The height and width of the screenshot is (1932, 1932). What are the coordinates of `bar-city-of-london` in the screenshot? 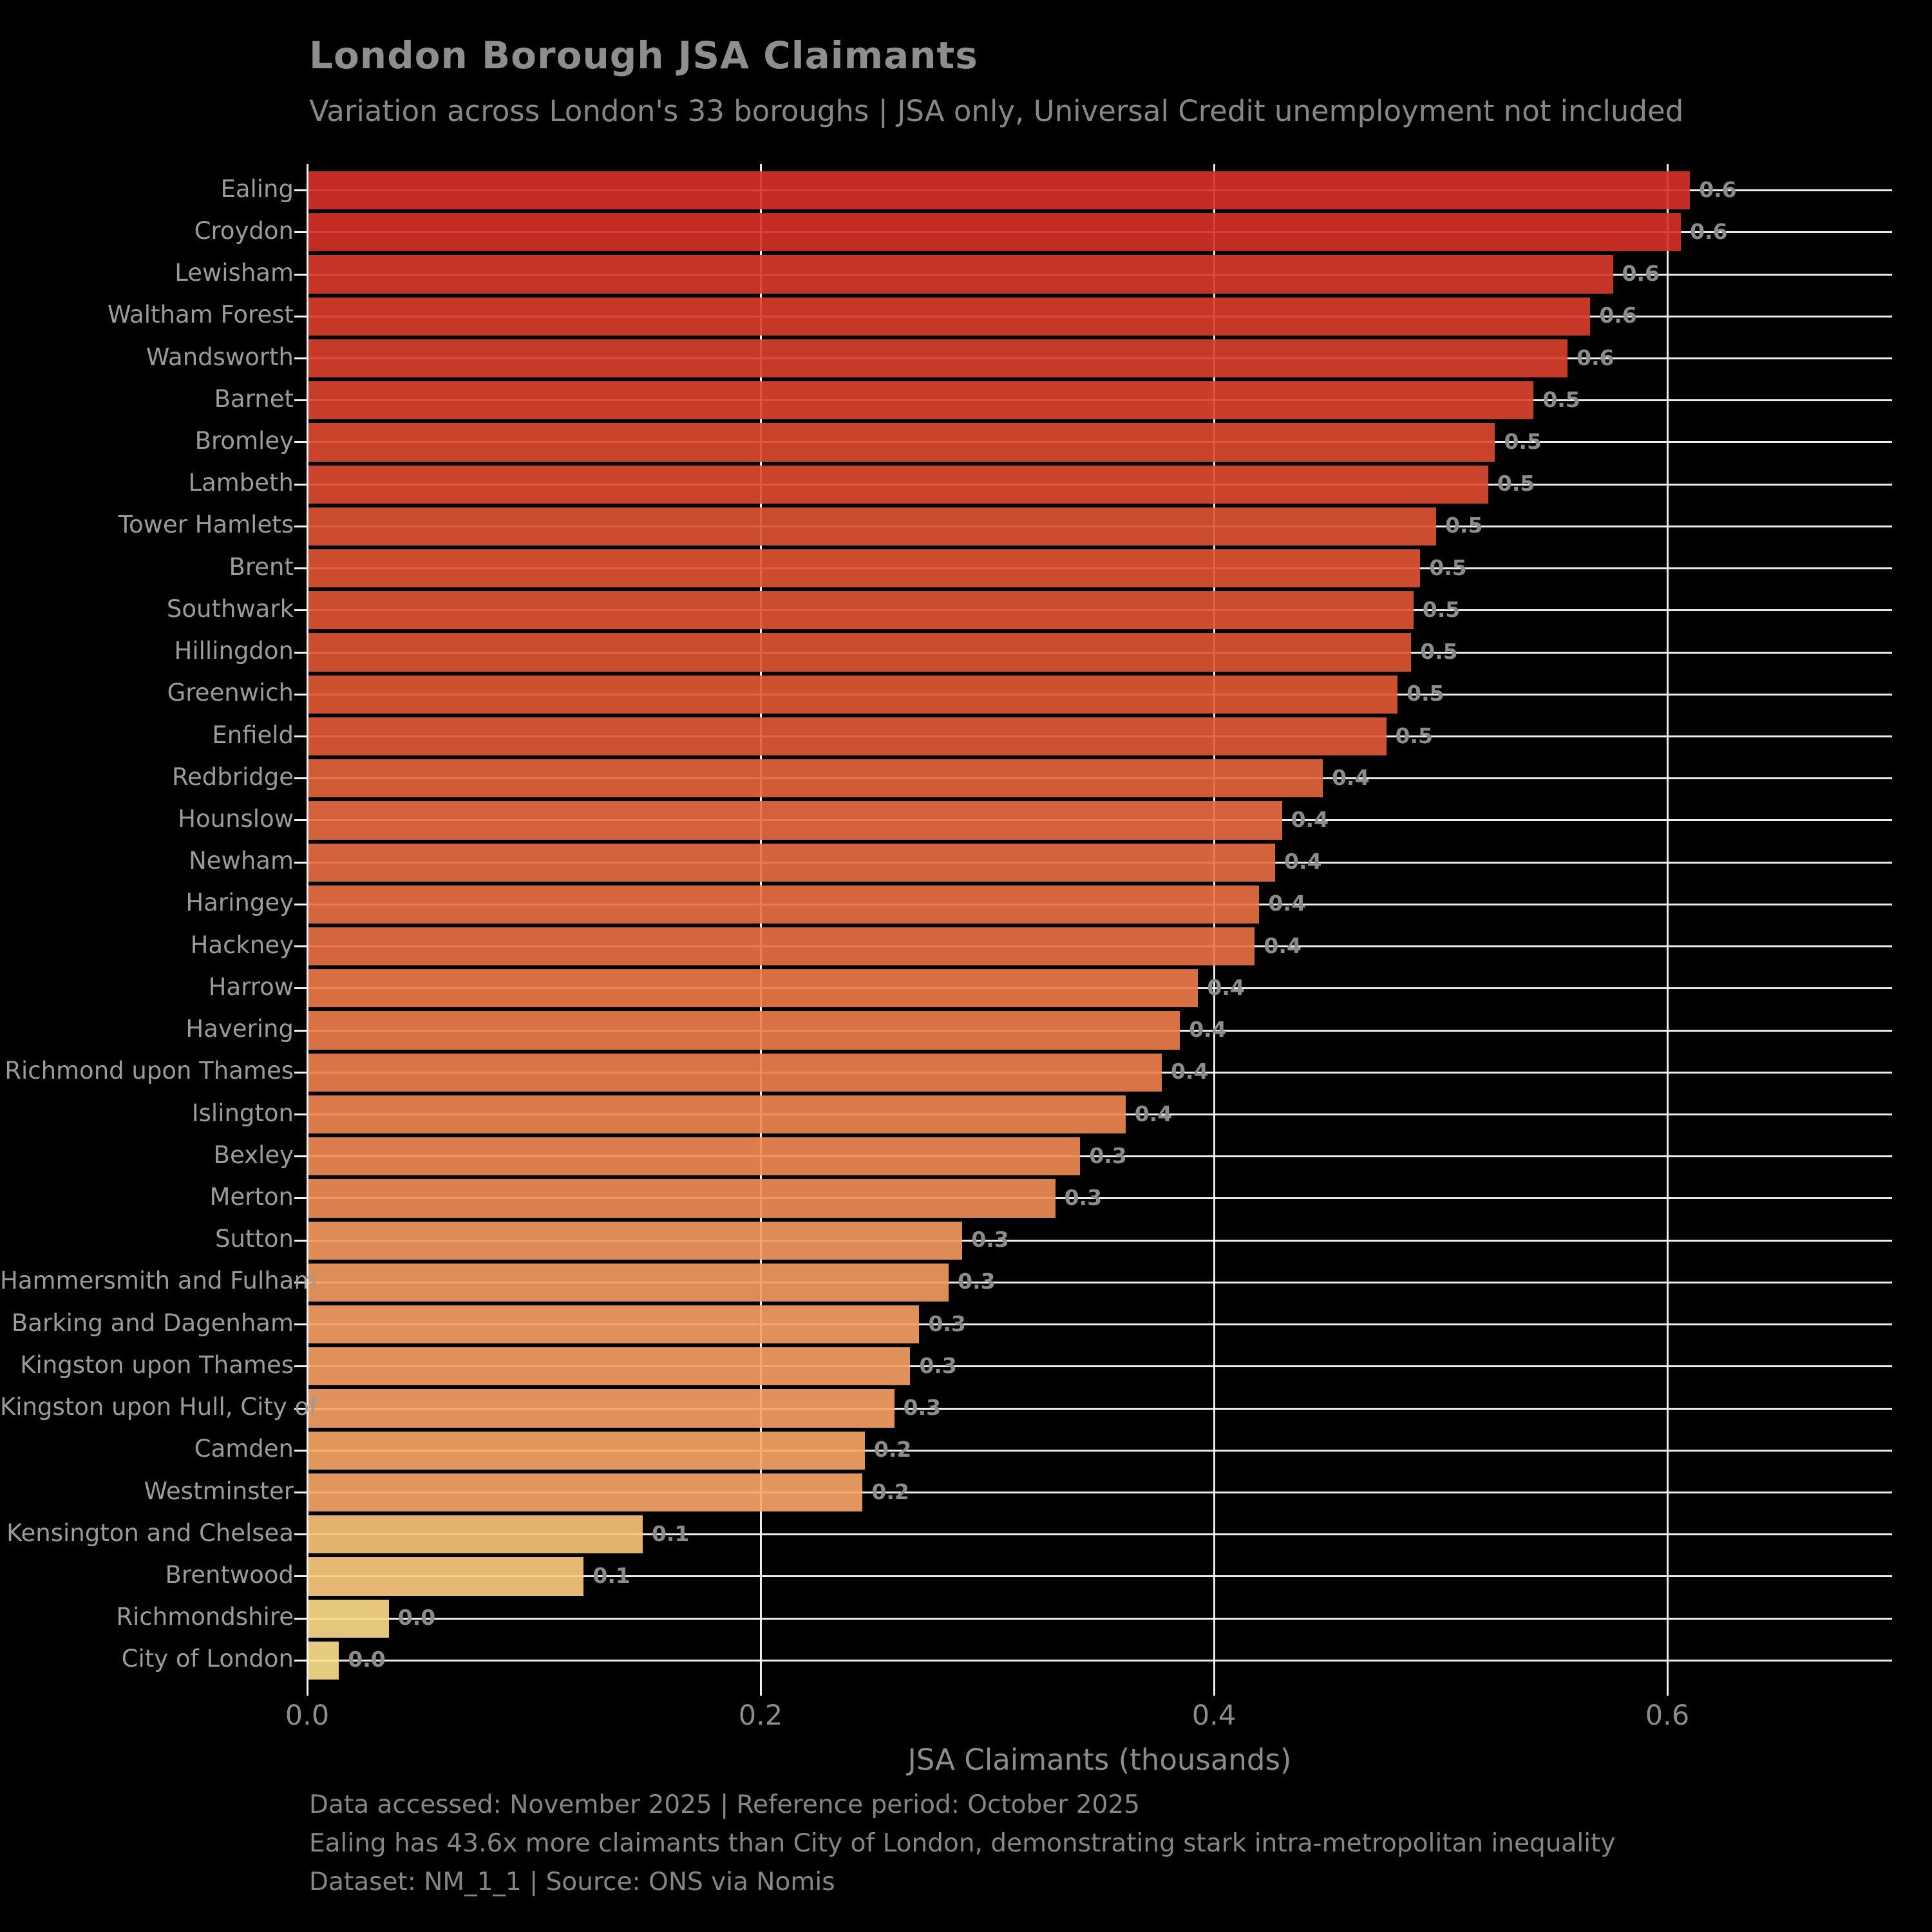 It's located at (323, 1661).